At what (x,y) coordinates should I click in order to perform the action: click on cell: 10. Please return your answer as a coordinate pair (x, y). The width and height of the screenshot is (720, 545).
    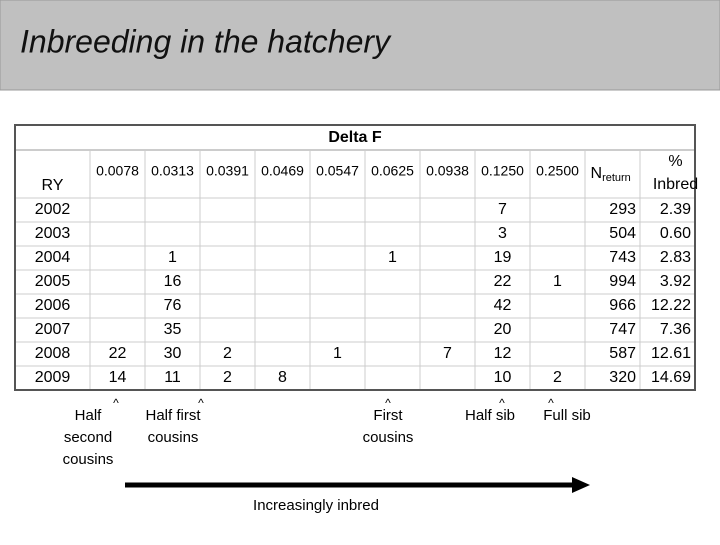
    Looking at the image, I should click on (503, 377).